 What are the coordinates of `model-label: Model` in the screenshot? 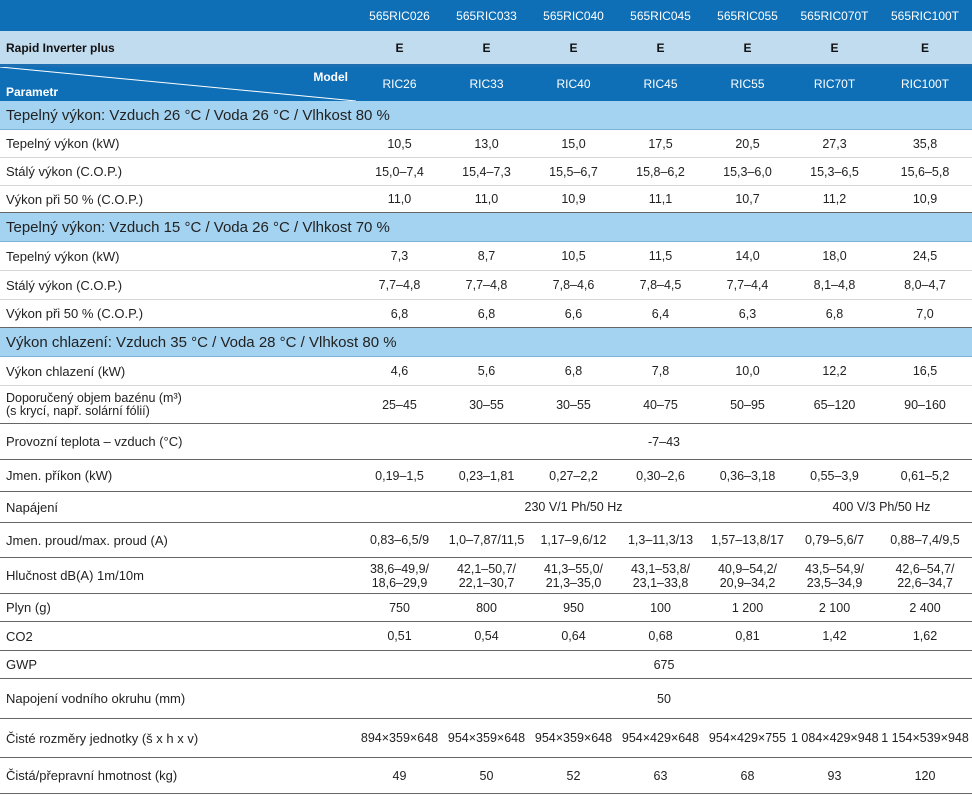 It's located at (330, 77).